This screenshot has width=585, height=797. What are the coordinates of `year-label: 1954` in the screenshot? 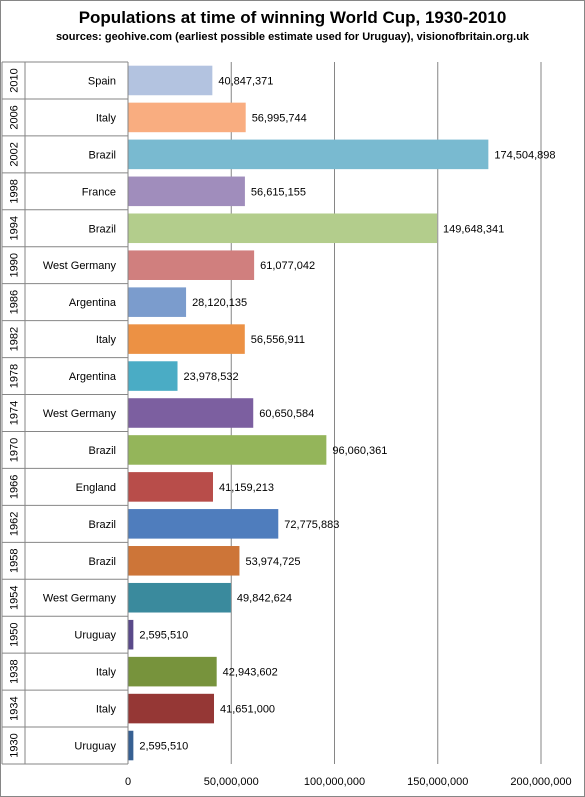 It's located at (15, 597).